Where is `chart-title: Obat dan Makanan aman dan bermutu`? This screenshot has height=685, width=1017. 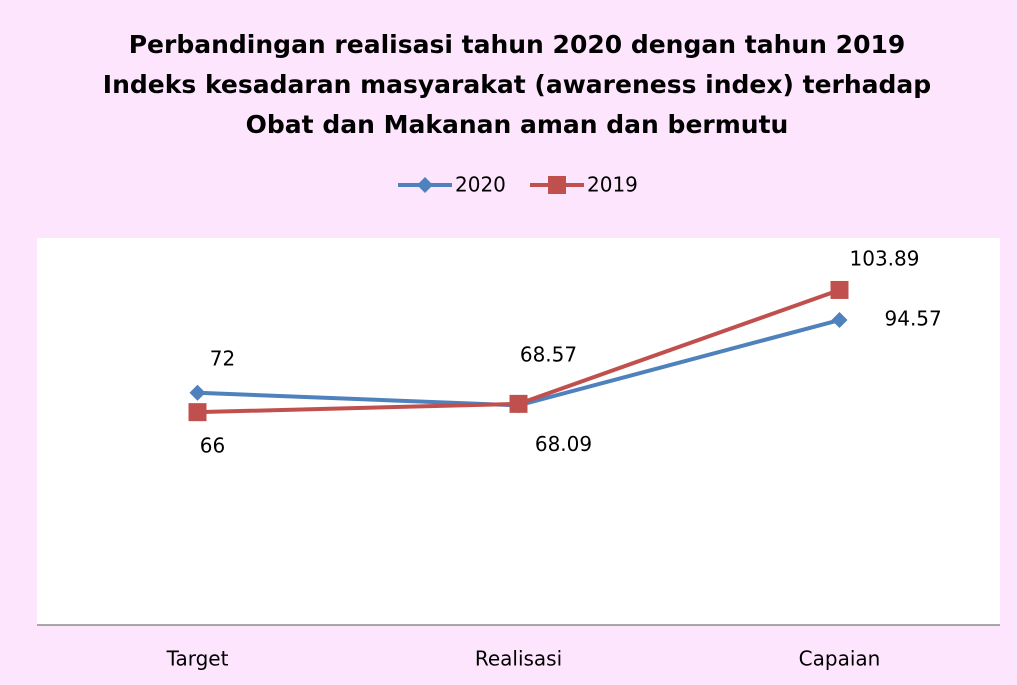
chart-title: Obat dan Makanan aman dan bermutu is located at coordinates (517, 124).